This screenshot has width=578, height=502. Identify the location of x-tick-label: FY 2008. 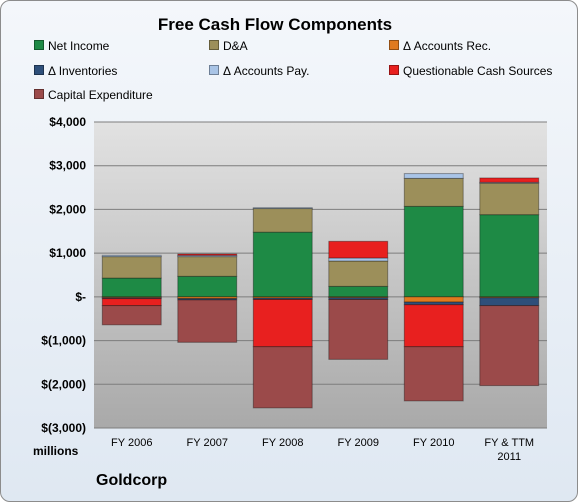
(282, 443).